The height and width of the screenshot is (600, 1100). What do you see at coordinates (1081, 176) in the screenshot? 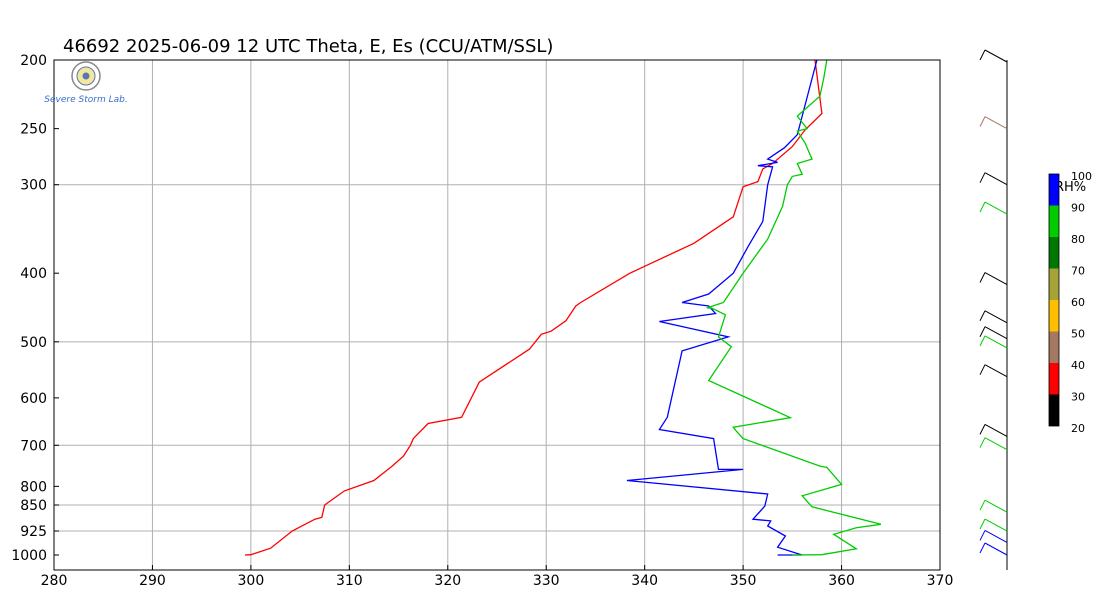
I see `rh-legend-label: 100` at bounding box center [1081, 176].